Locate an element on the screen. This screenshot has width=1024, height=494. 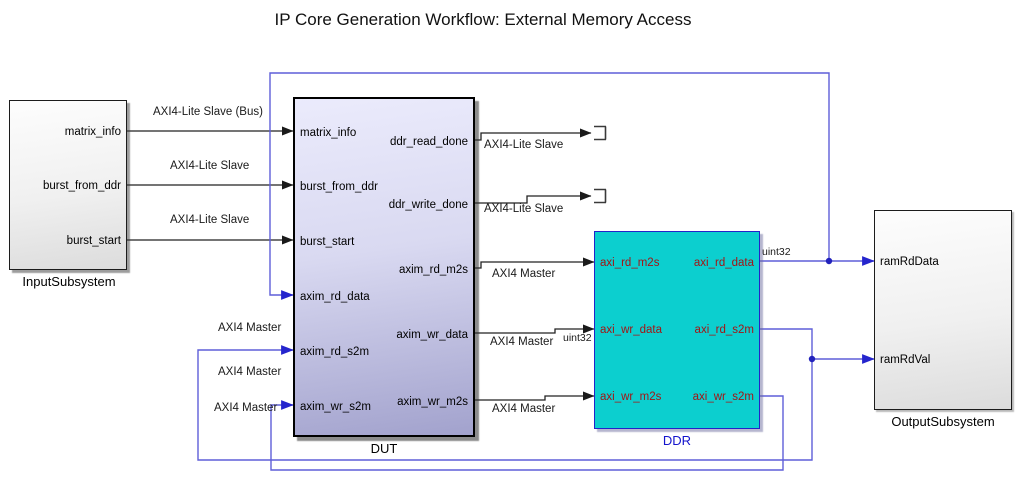
block-input-subsystem: matrix_info burst_from_ddr burst_start is located at coordinates (68, 185).